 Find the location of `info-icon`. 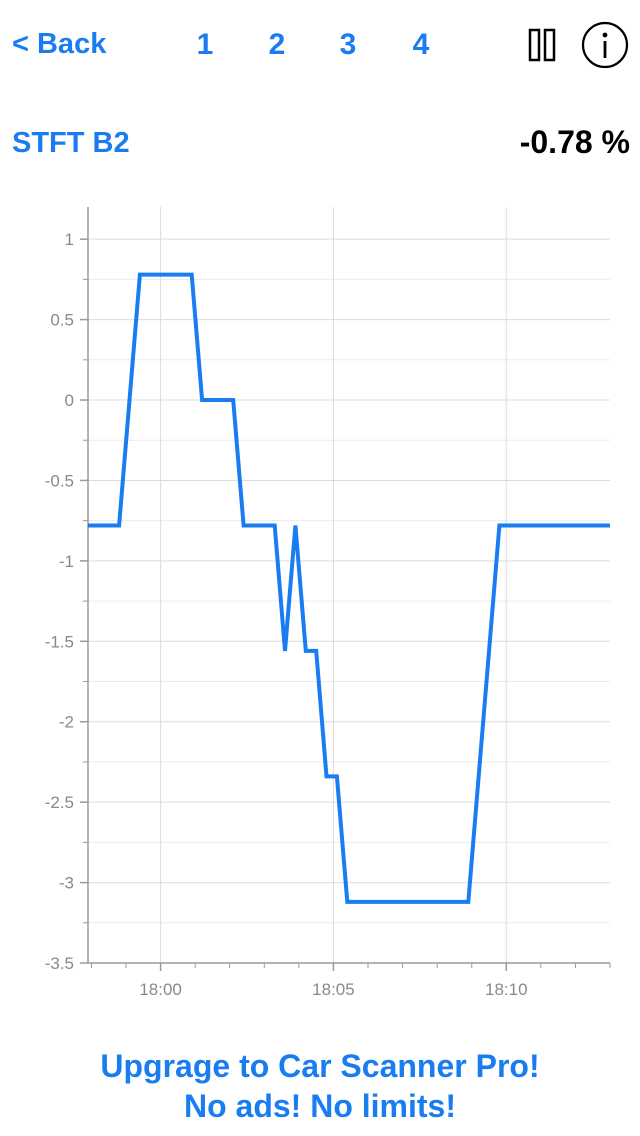

info-icon is located at coordinates (605, 45).